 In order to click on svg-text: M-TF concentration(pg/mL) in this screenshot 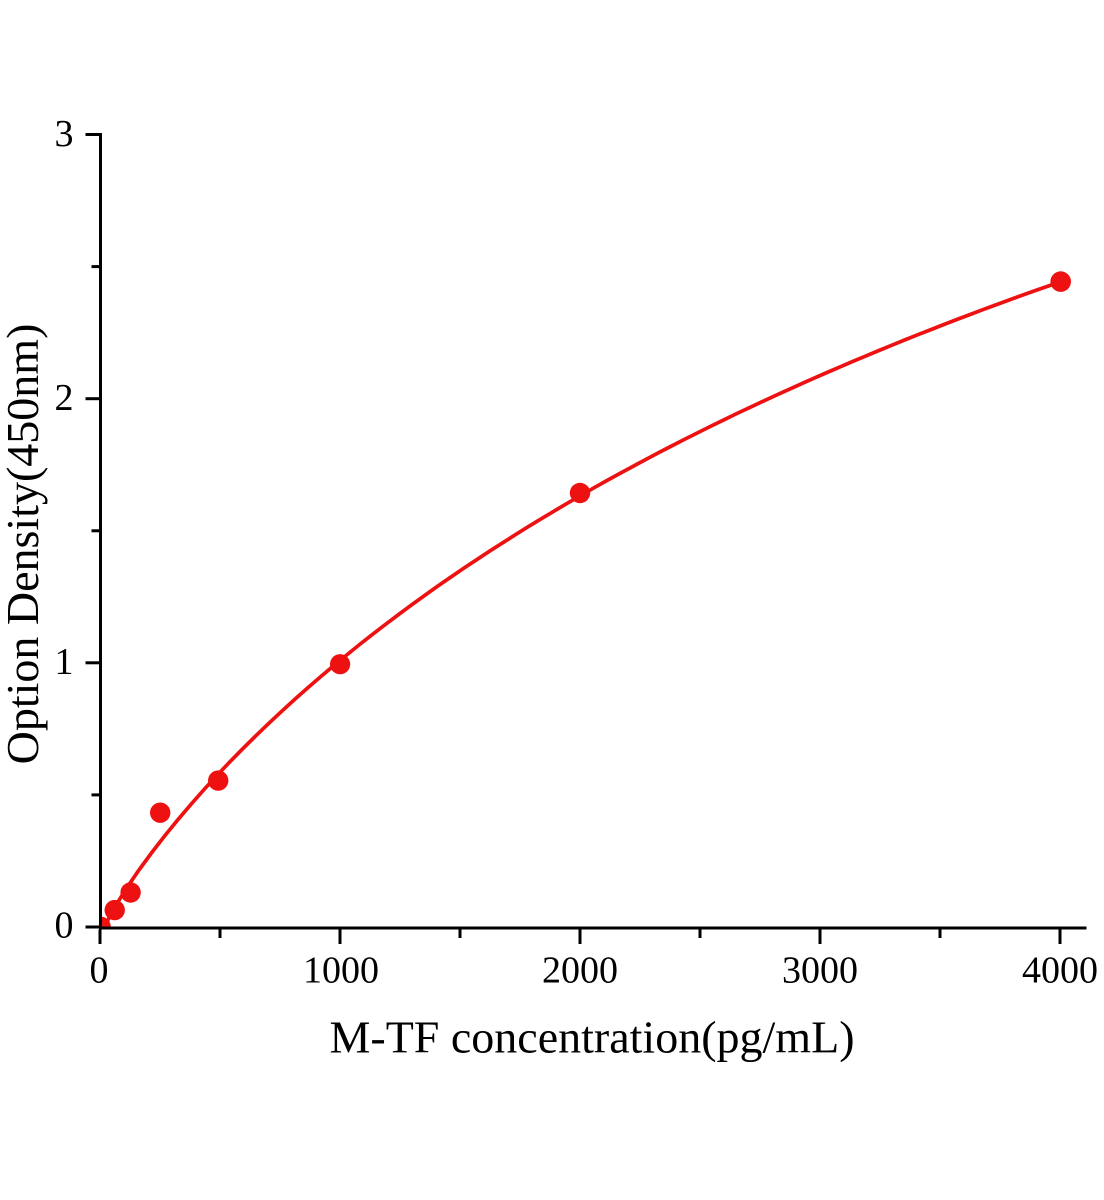, I will do `click(591, 1037)`.